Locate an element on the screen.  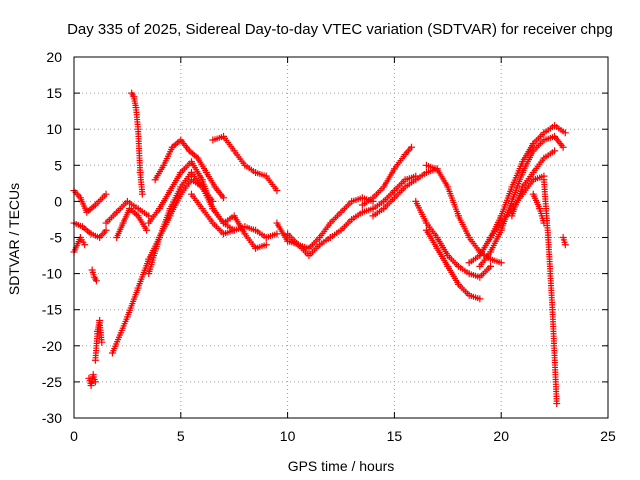
y-tick-label: -25 is located at coordinates (52, 382).